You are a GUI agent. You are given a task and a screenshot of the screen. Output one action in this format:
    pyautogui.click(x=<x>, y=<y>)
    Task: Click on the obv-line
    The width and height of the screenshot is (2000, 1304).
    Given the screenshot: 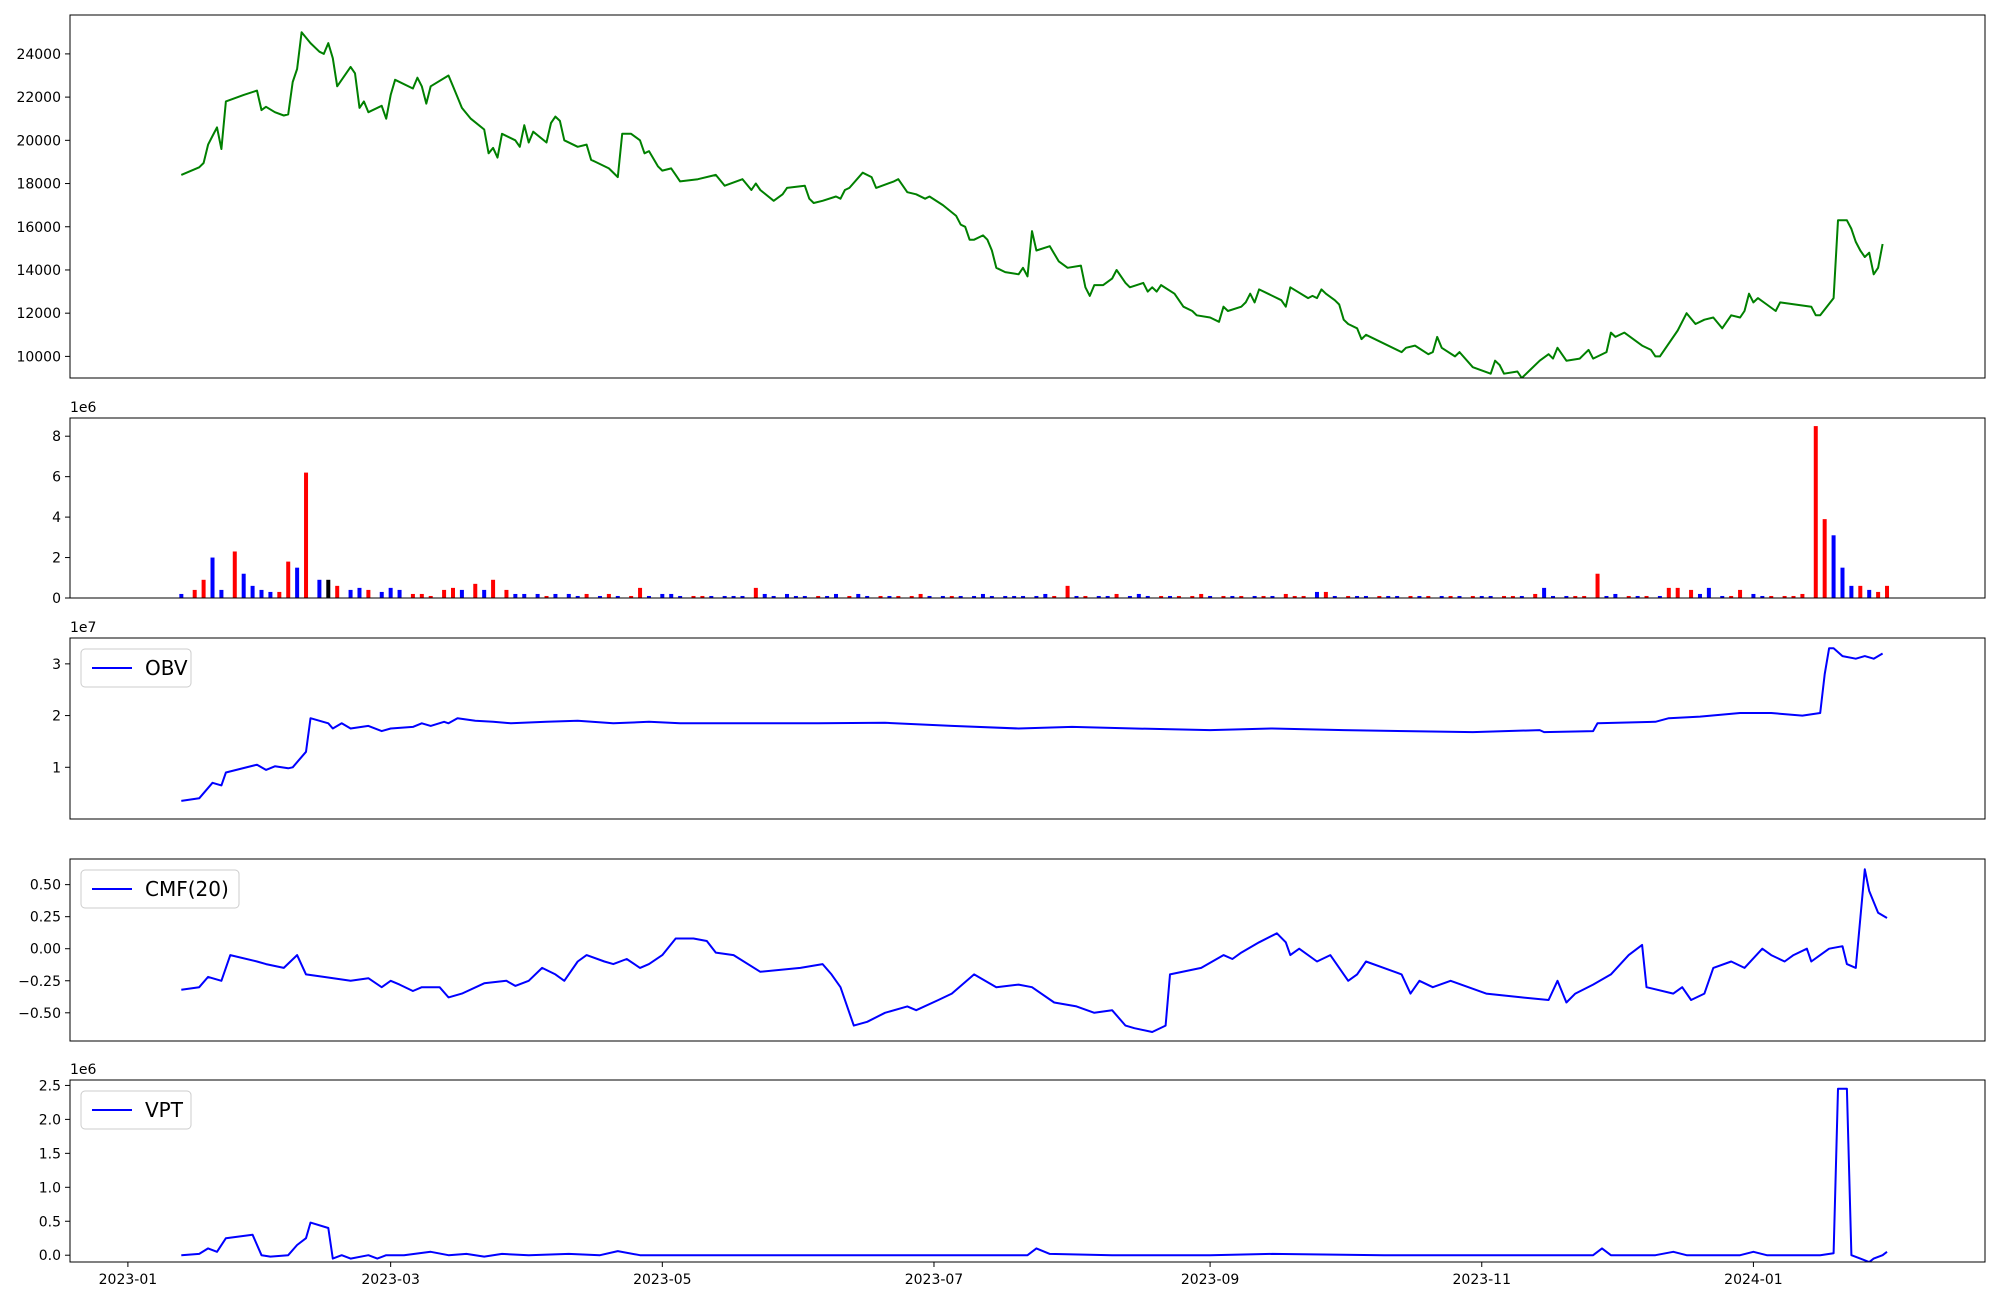 What is the action you would take?
    pyautogui.click(x=1032, y=724)
    